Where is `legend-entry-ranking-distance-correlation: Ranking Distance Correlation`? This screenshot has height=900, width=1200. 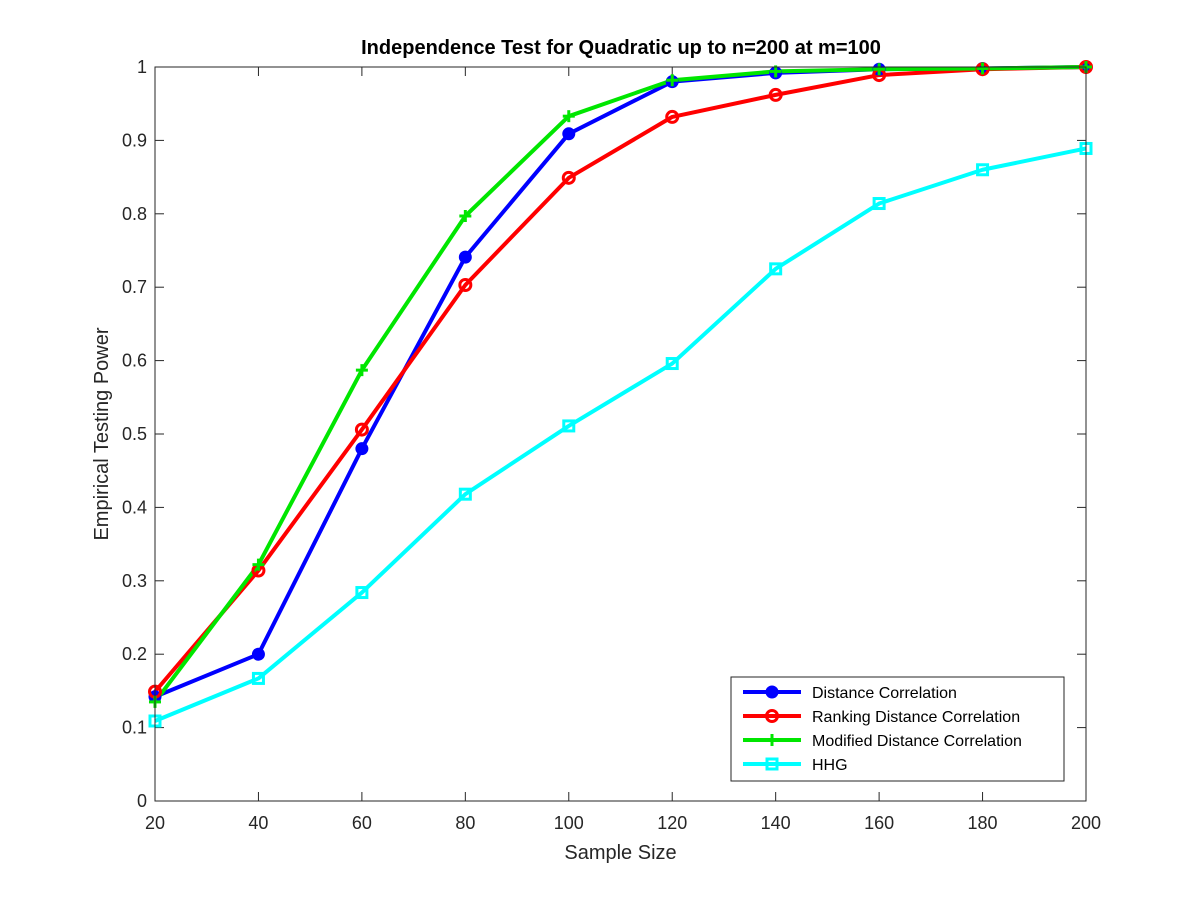
legend-entry-ranking-distance-correlation: Ranking Distance Correlation is located at coordinates (881, 717).